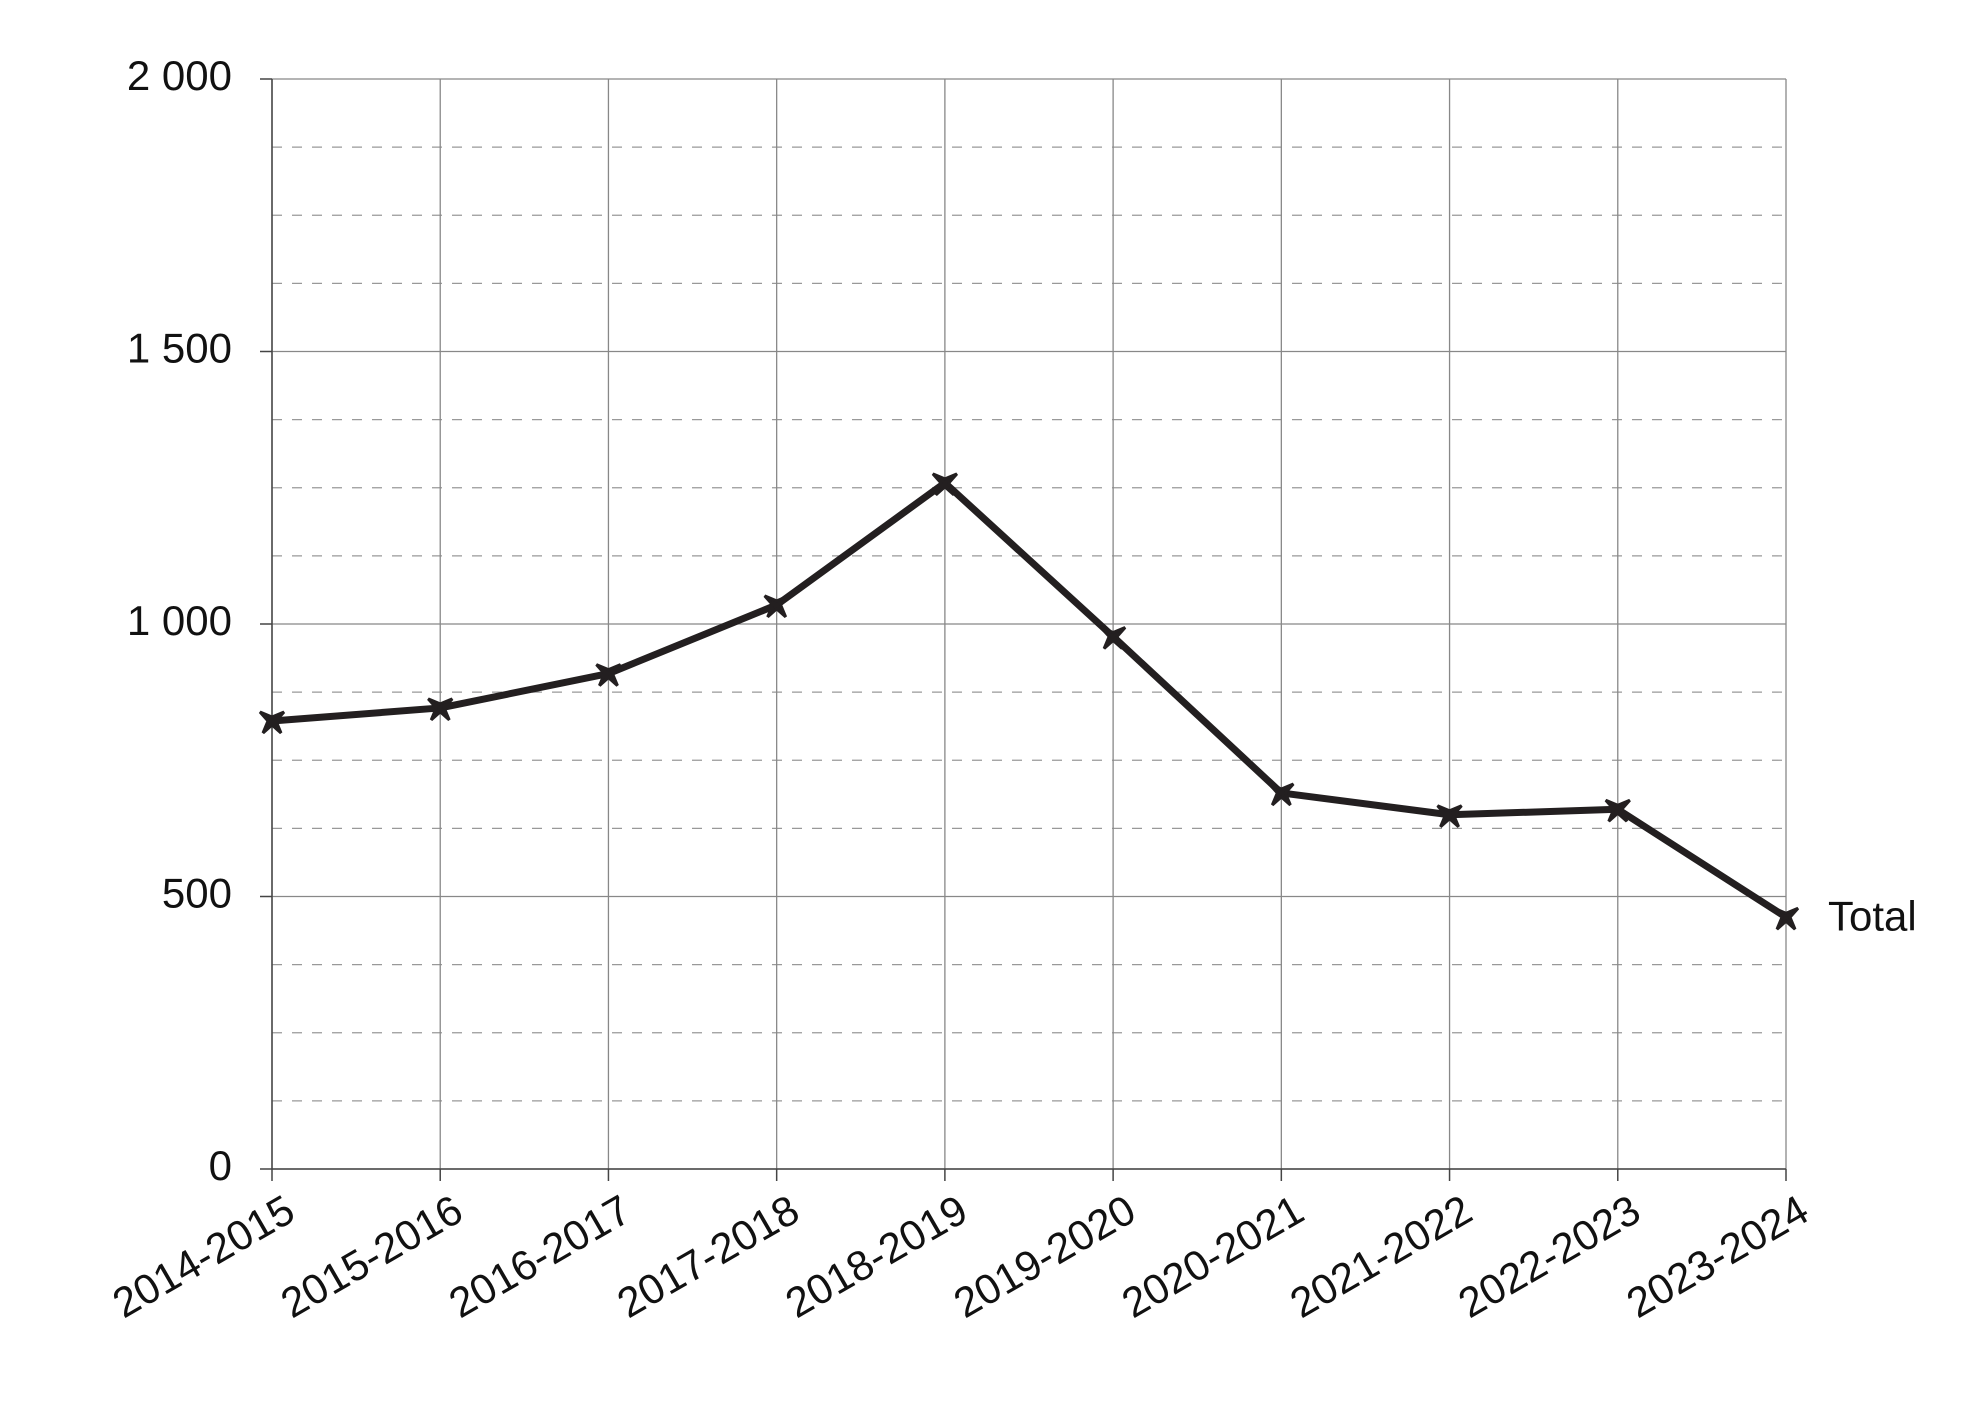 The height and width of the screenshot is (1409, 1973). Describe the element at coordinates (179, 620) in the screenshot. I see `y-tick-label: 1 000` at that location.